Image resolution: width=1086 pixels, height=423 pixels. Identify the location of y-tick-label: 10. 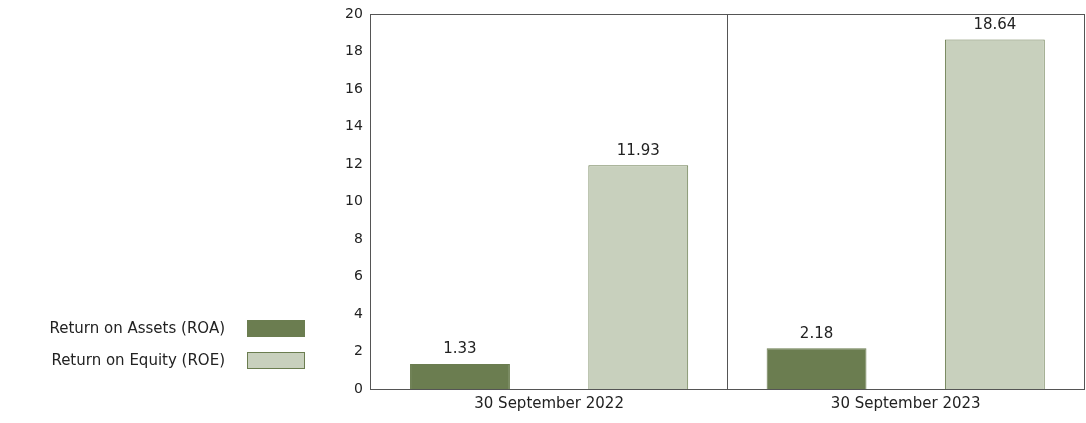
(353, 200).